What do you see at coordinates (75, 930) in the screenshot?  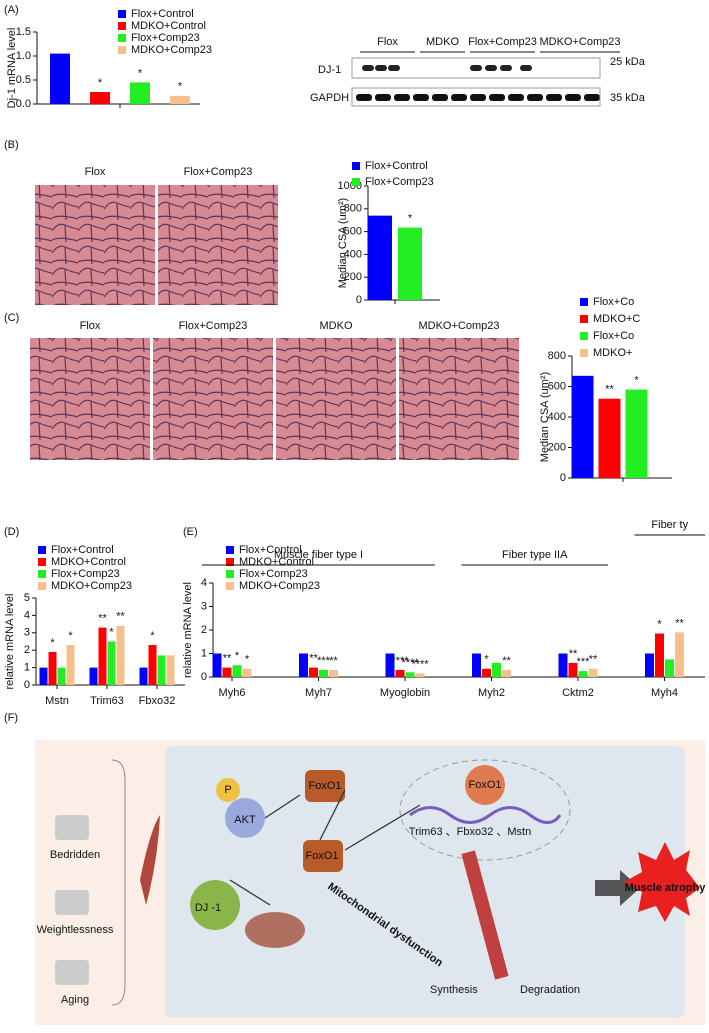 I see `cause-label: Weightlessness` at bounding box center [75, 930].